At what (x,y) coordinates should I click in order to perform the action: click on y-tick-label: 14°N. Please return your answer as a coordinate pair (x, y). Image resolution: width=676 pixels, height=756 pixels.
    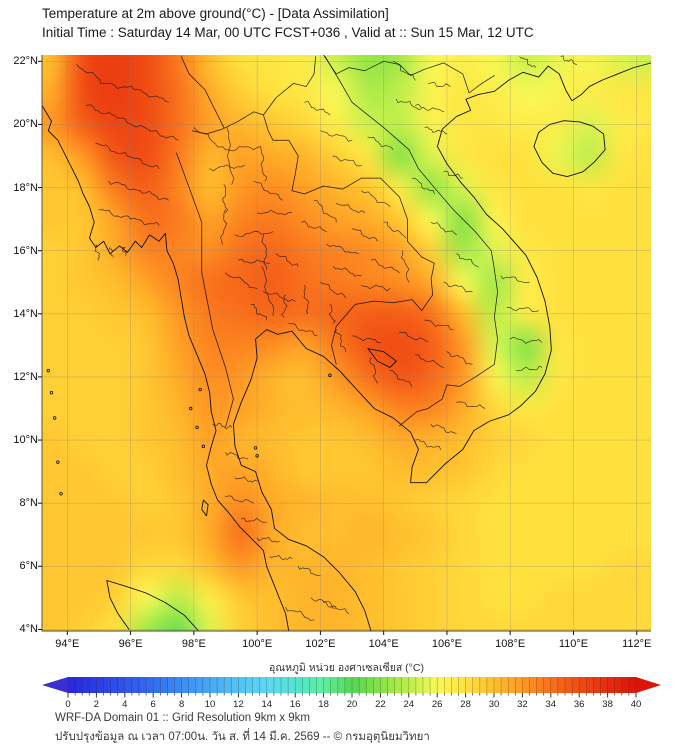
    Looking at the image, I should click on (25, 313).